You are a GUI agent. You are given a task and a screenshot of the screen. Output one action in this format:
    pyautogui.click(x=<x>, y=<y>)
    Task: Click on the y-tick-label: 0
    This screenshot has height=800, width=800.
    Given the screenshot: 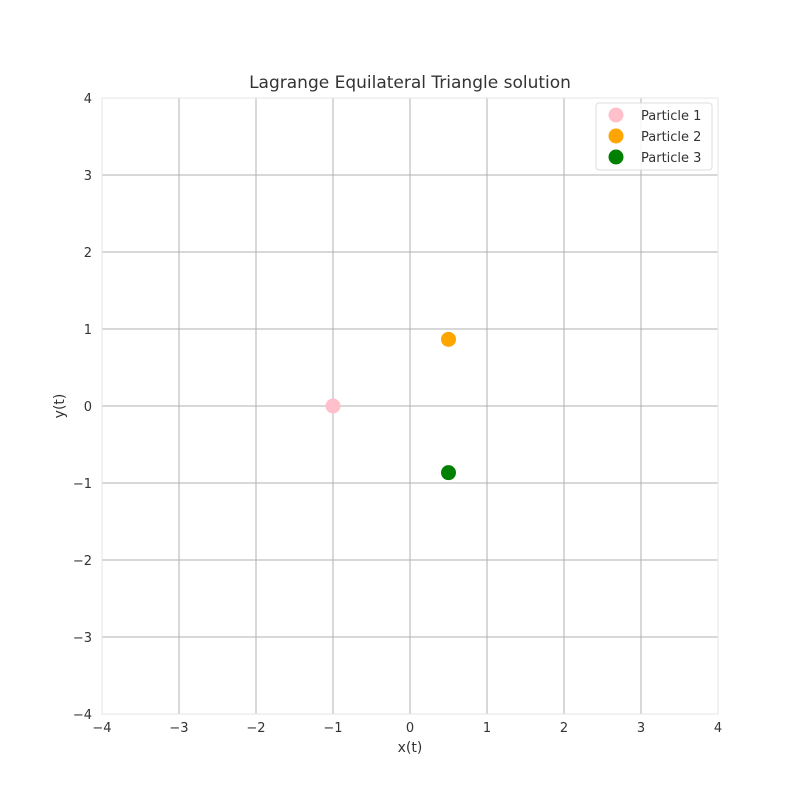 What is the action you would take?
    pyautogui.click(x=88, y=407)
    